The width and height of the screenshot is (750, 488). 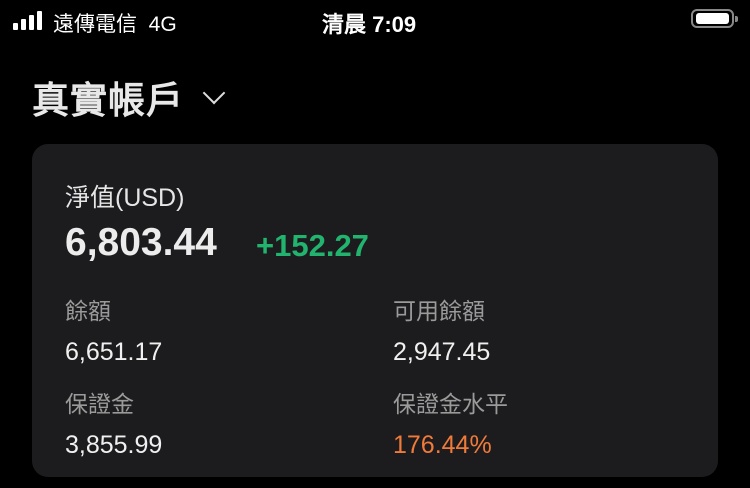 What do you see at coordinates (214, 93) in the screenshot?
I see `chevron-down-icon` at bounding box center [214, 93].